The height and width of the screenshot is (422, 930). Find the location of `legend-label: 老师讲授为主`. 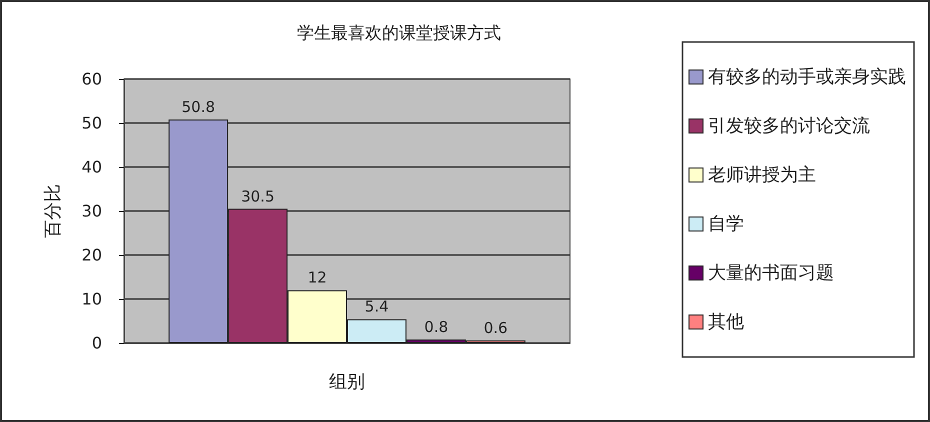

legend-label: 老师讲授为主 is located at coordinates (762, 175).